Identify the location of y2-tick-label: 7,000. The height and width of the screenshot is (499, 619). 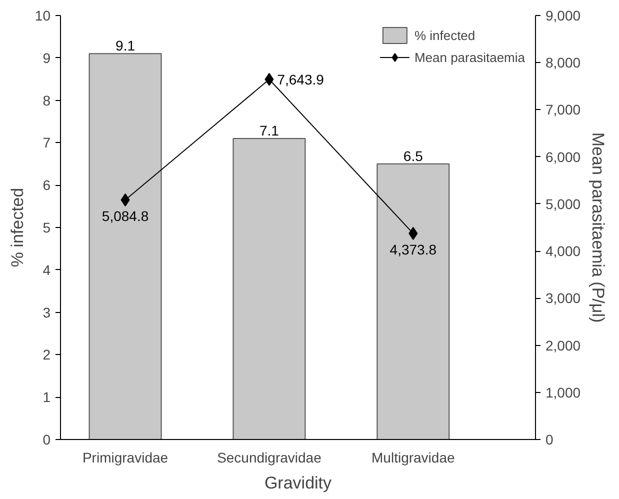
(563, 110).